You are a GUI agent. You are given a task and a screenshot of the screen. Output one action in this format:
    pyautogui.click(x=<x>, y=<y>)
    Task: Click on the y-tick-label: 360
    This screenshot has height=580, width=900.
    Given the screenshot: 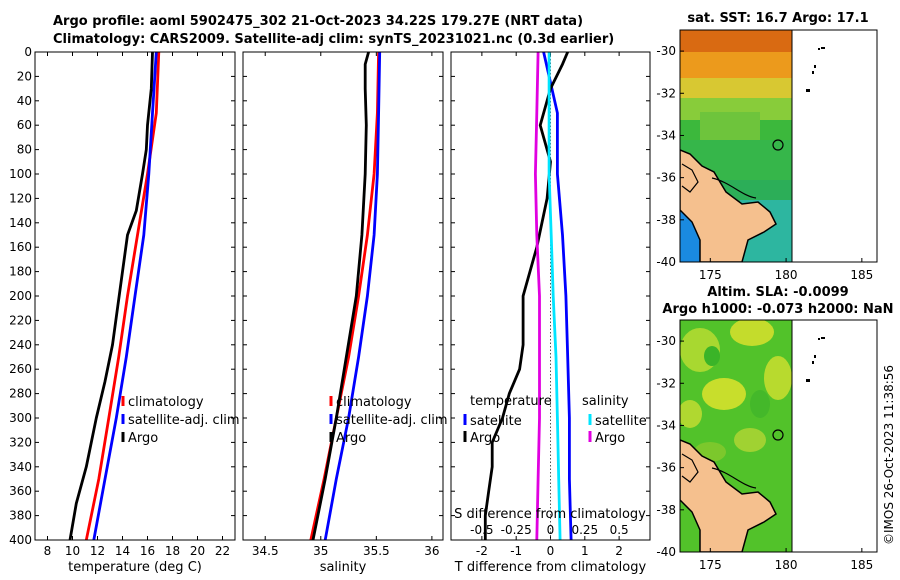 What is the action you would take?
    pyautogui.click(x=20, y=491)
    